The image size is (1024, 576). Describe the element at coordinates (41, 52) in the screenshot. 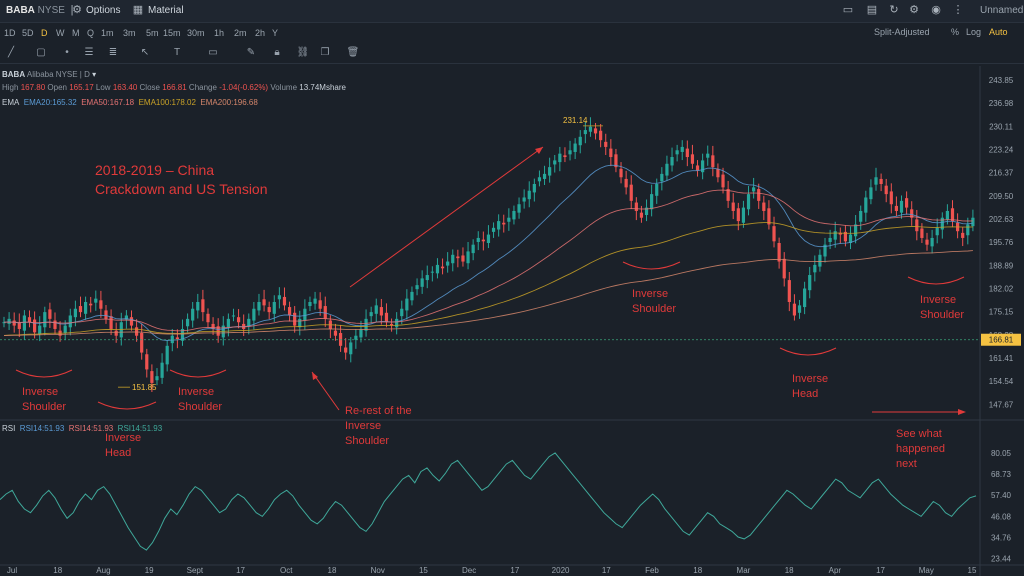

I see `rect-tool-icon: ▢` at that location.